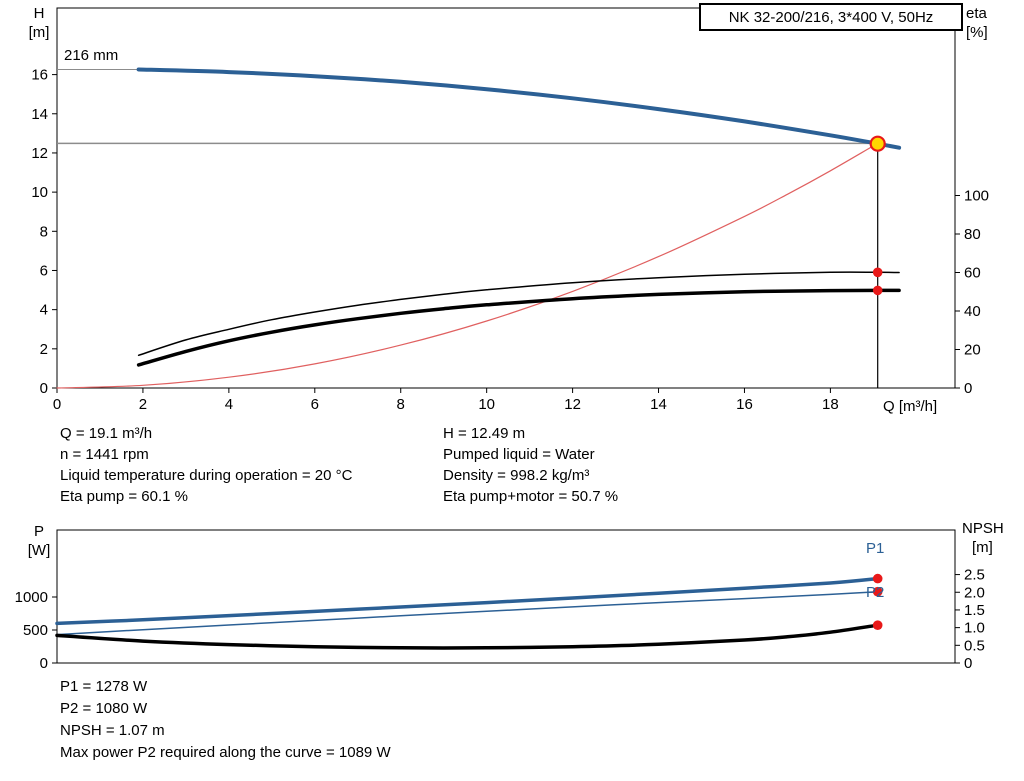  I want to click on x-tick-label: 12, so click(572, 404).